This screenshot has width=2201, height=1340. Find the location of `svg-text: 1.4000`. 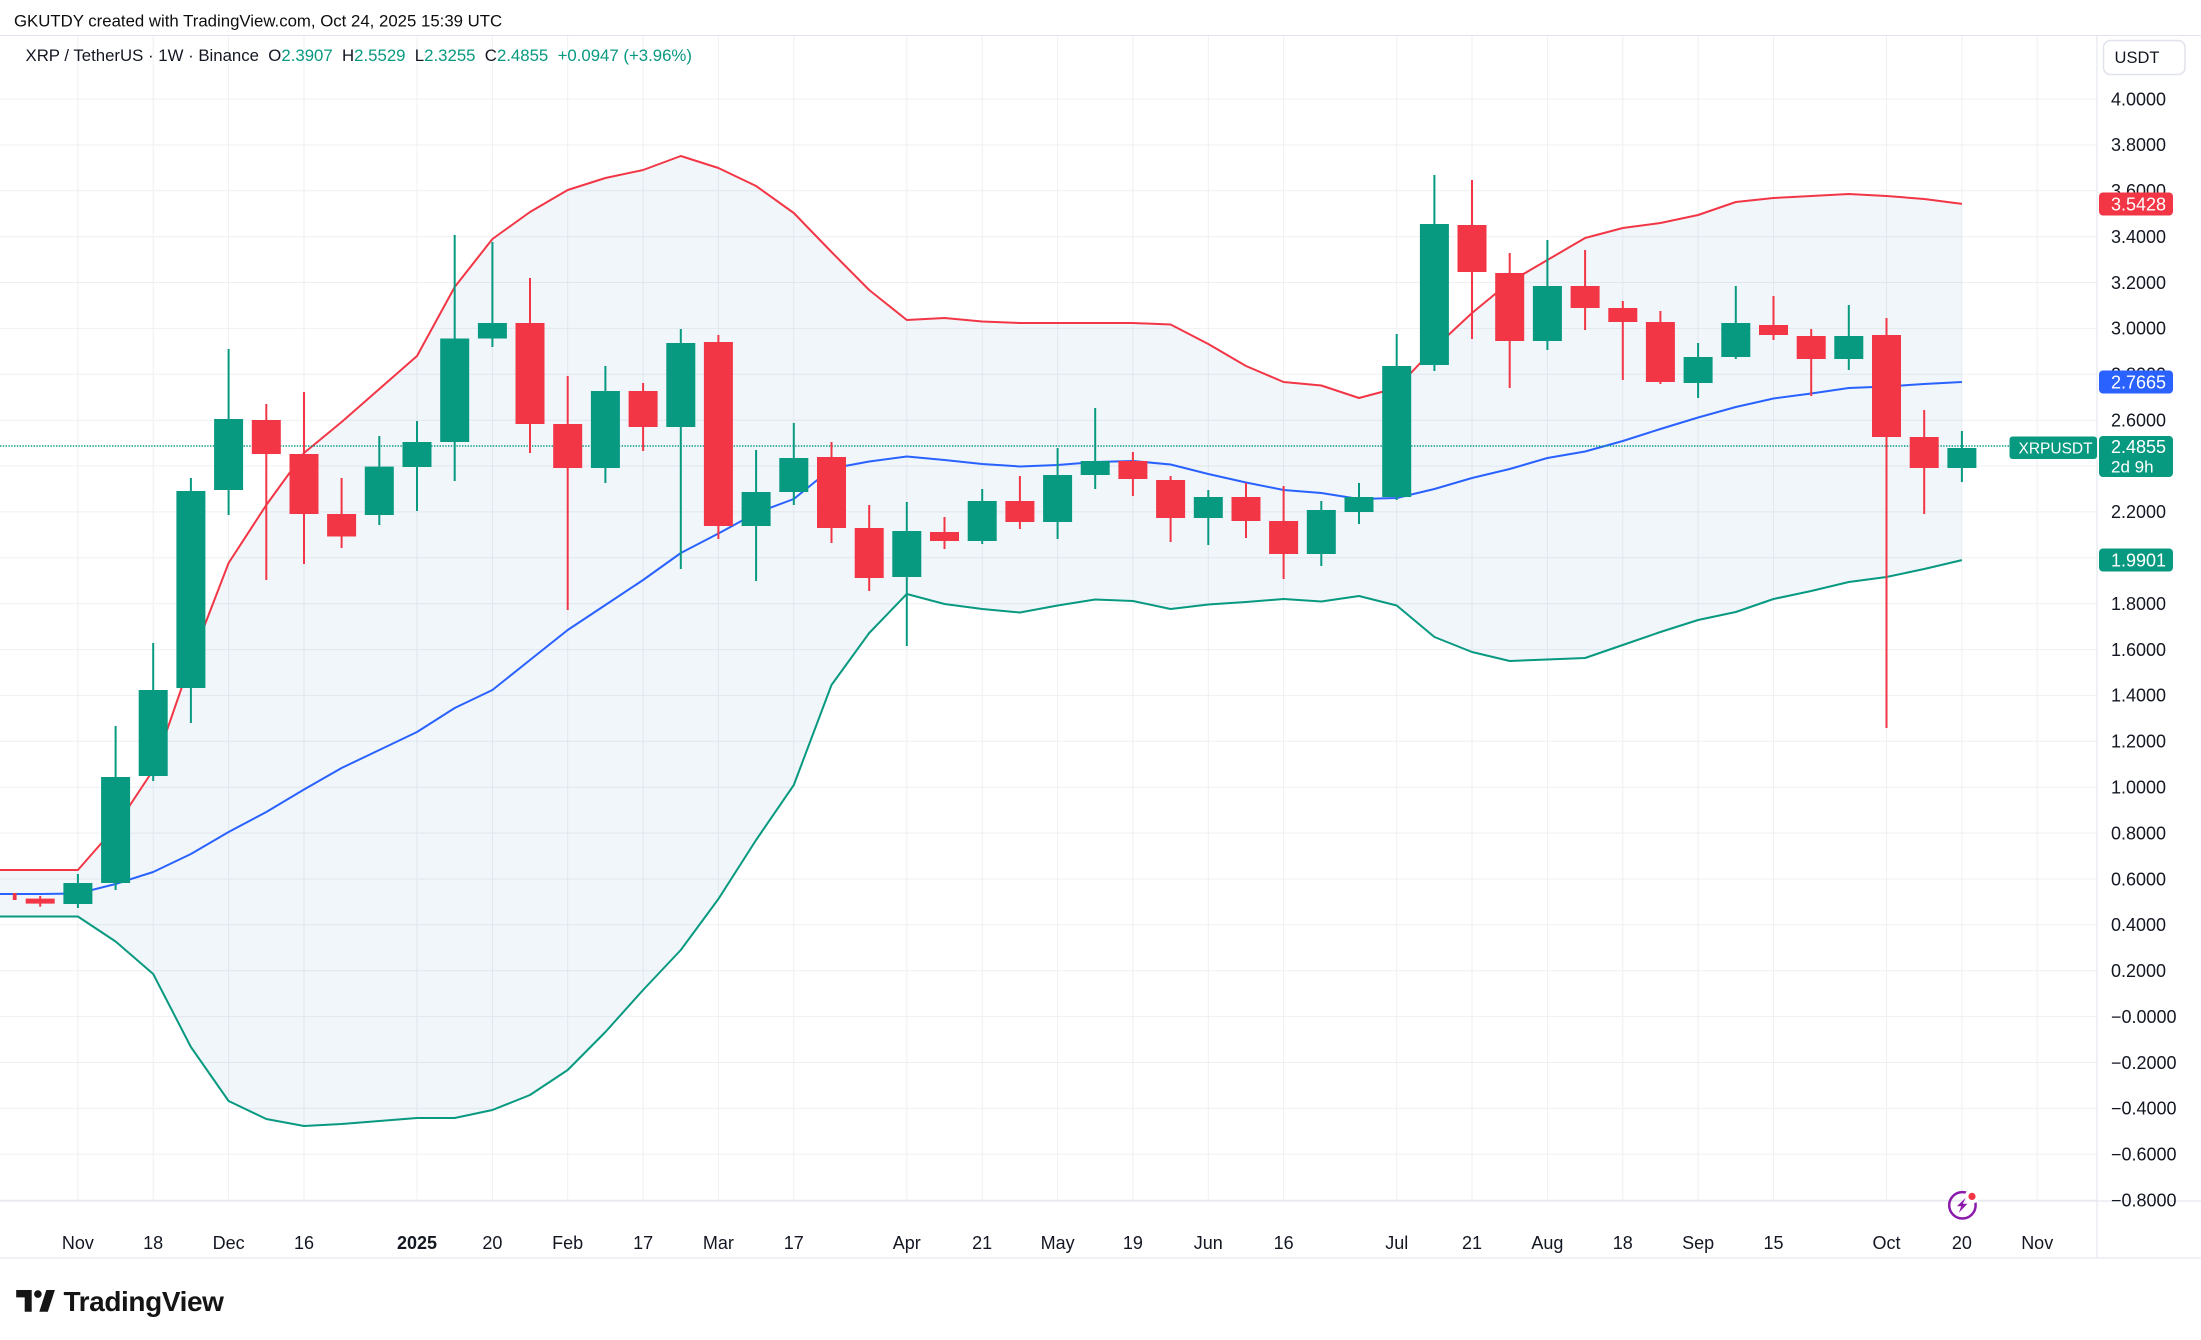

svg-text: 1.4000 is located at coordinates (2138, 696).